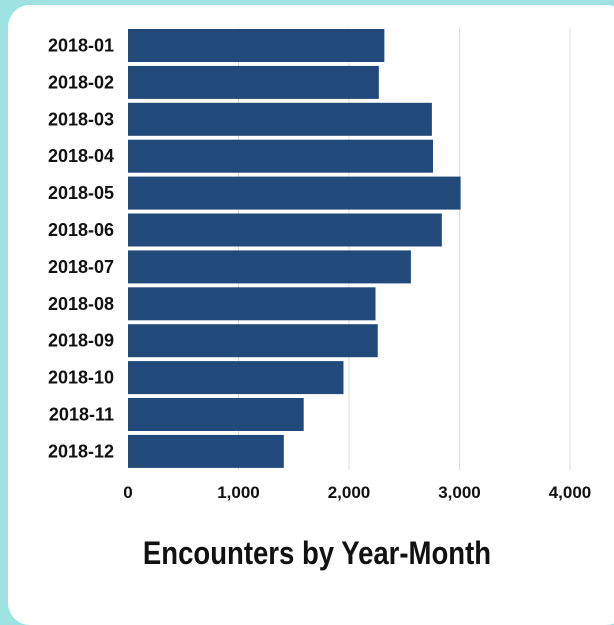 The height and width of the screenshot is (625, 614). What do you see at coordinates (238, 492) in the screenshot?
I see `x-tick-label: 1,000` at bounding box center [238, 492].